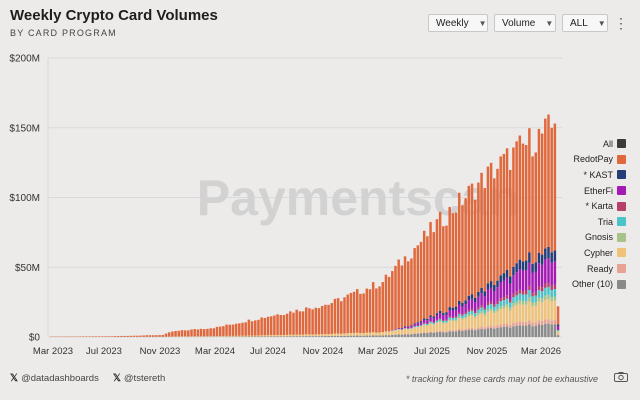 Image resolution: width=640 pixels, height=400 pixels. What do you see at coordinates (585, 23) in the screenshot?
I see `range-dropdown: ALL ▼` at bounding box center [585, 23].